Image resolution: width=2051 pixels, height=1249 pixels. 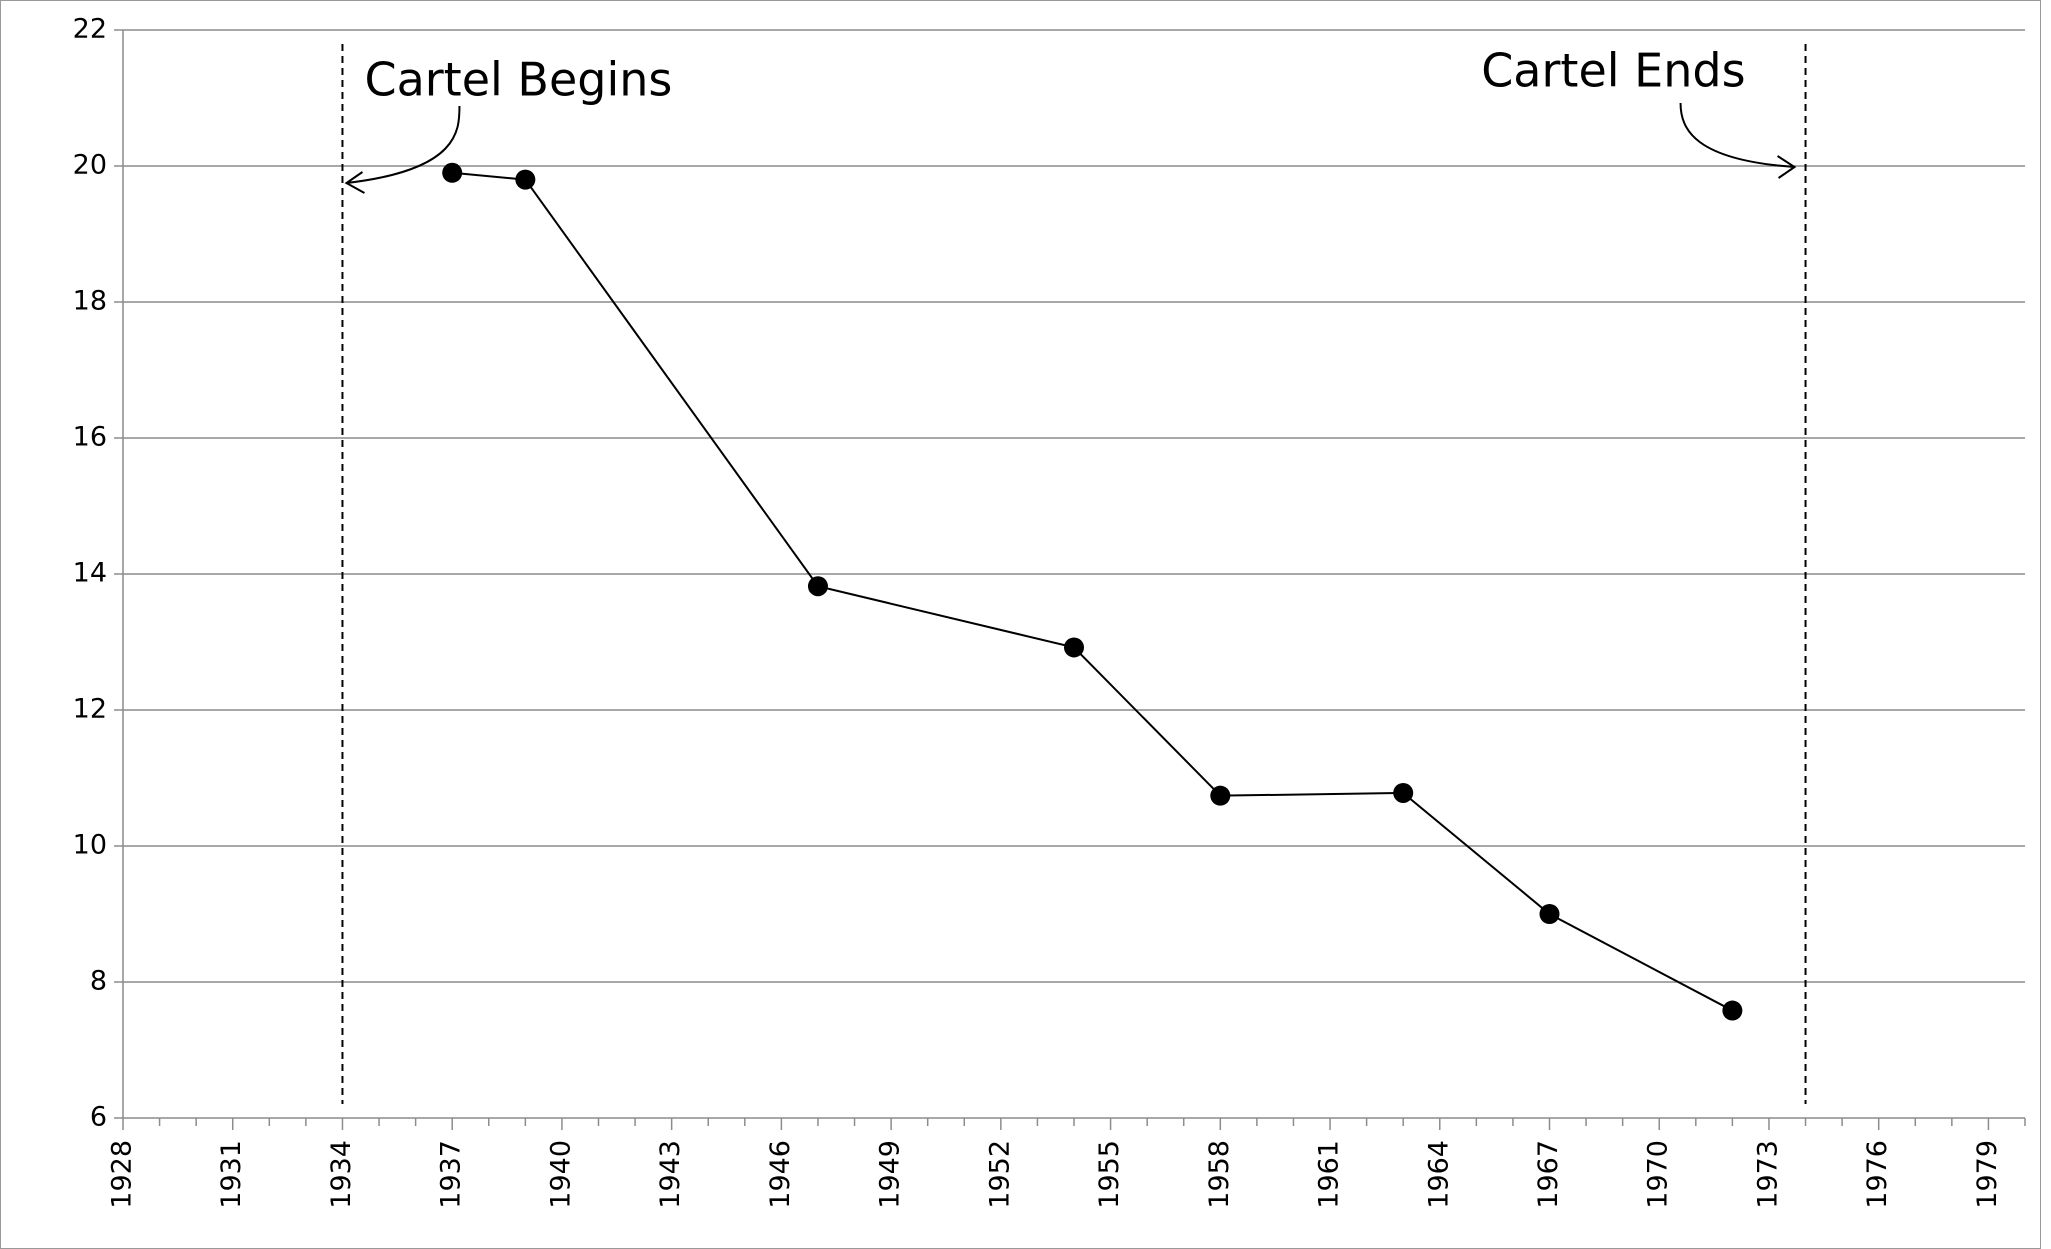 What do you see at coordinates (1658, 1174) in the screenshot?
I see `x-tick-label: 1970` at bounding box center [1658, 1174].